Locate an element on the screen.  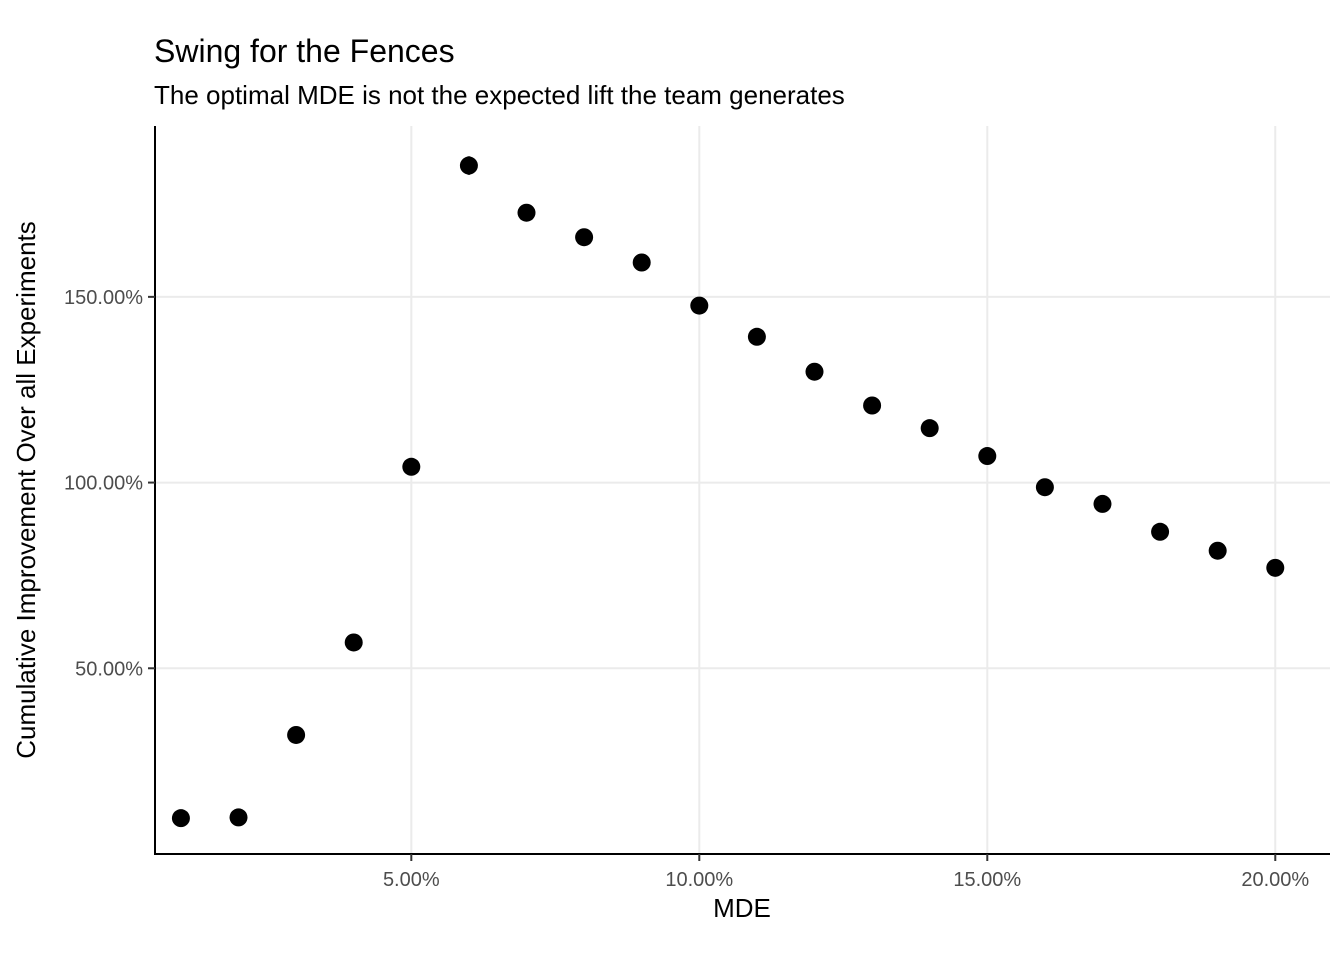
x-tick-label: 10.00% is located at coordinates (699, 880).